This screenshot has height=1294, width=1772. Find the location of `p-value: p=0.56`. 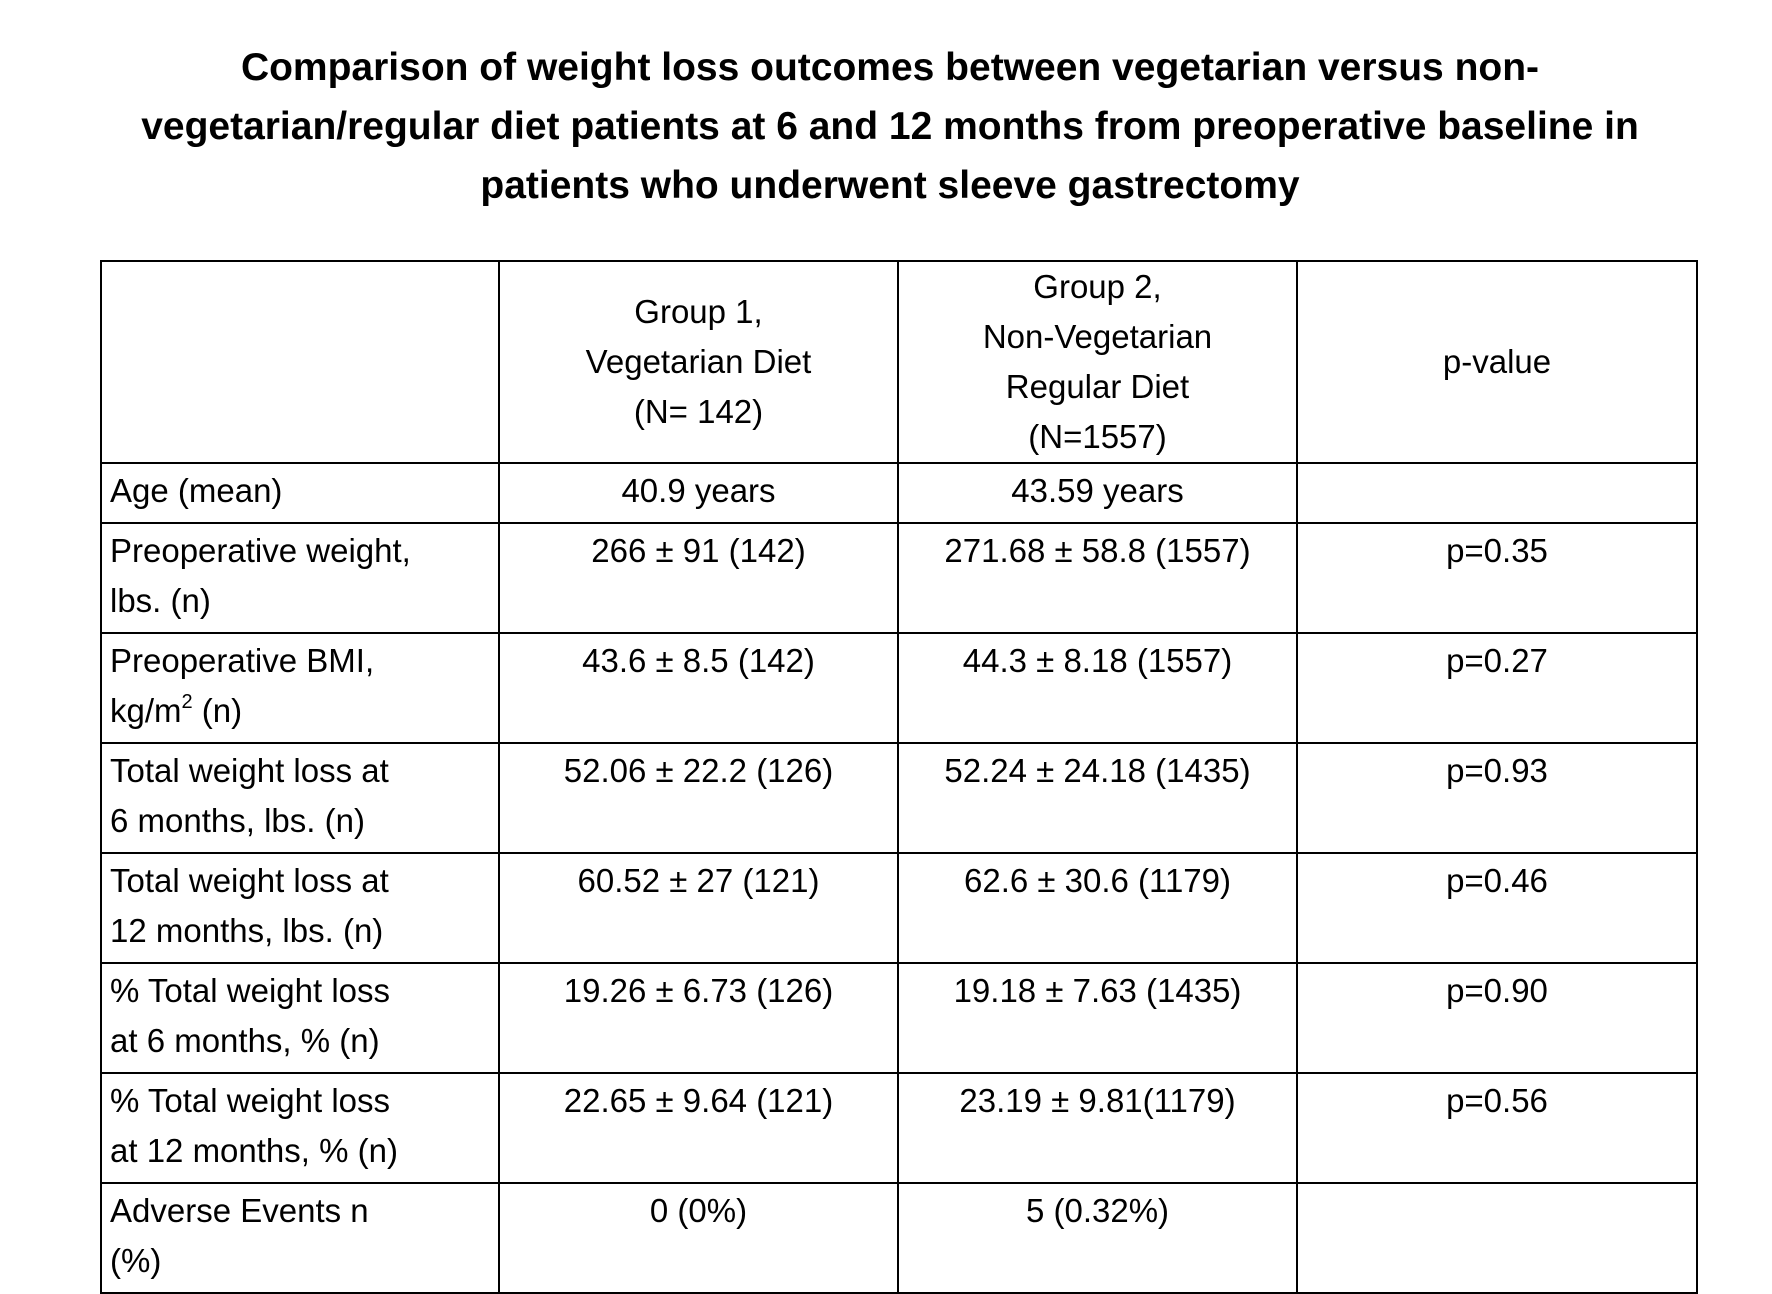

p-value: p=0.56 is located at coordinates (1497, 1128).